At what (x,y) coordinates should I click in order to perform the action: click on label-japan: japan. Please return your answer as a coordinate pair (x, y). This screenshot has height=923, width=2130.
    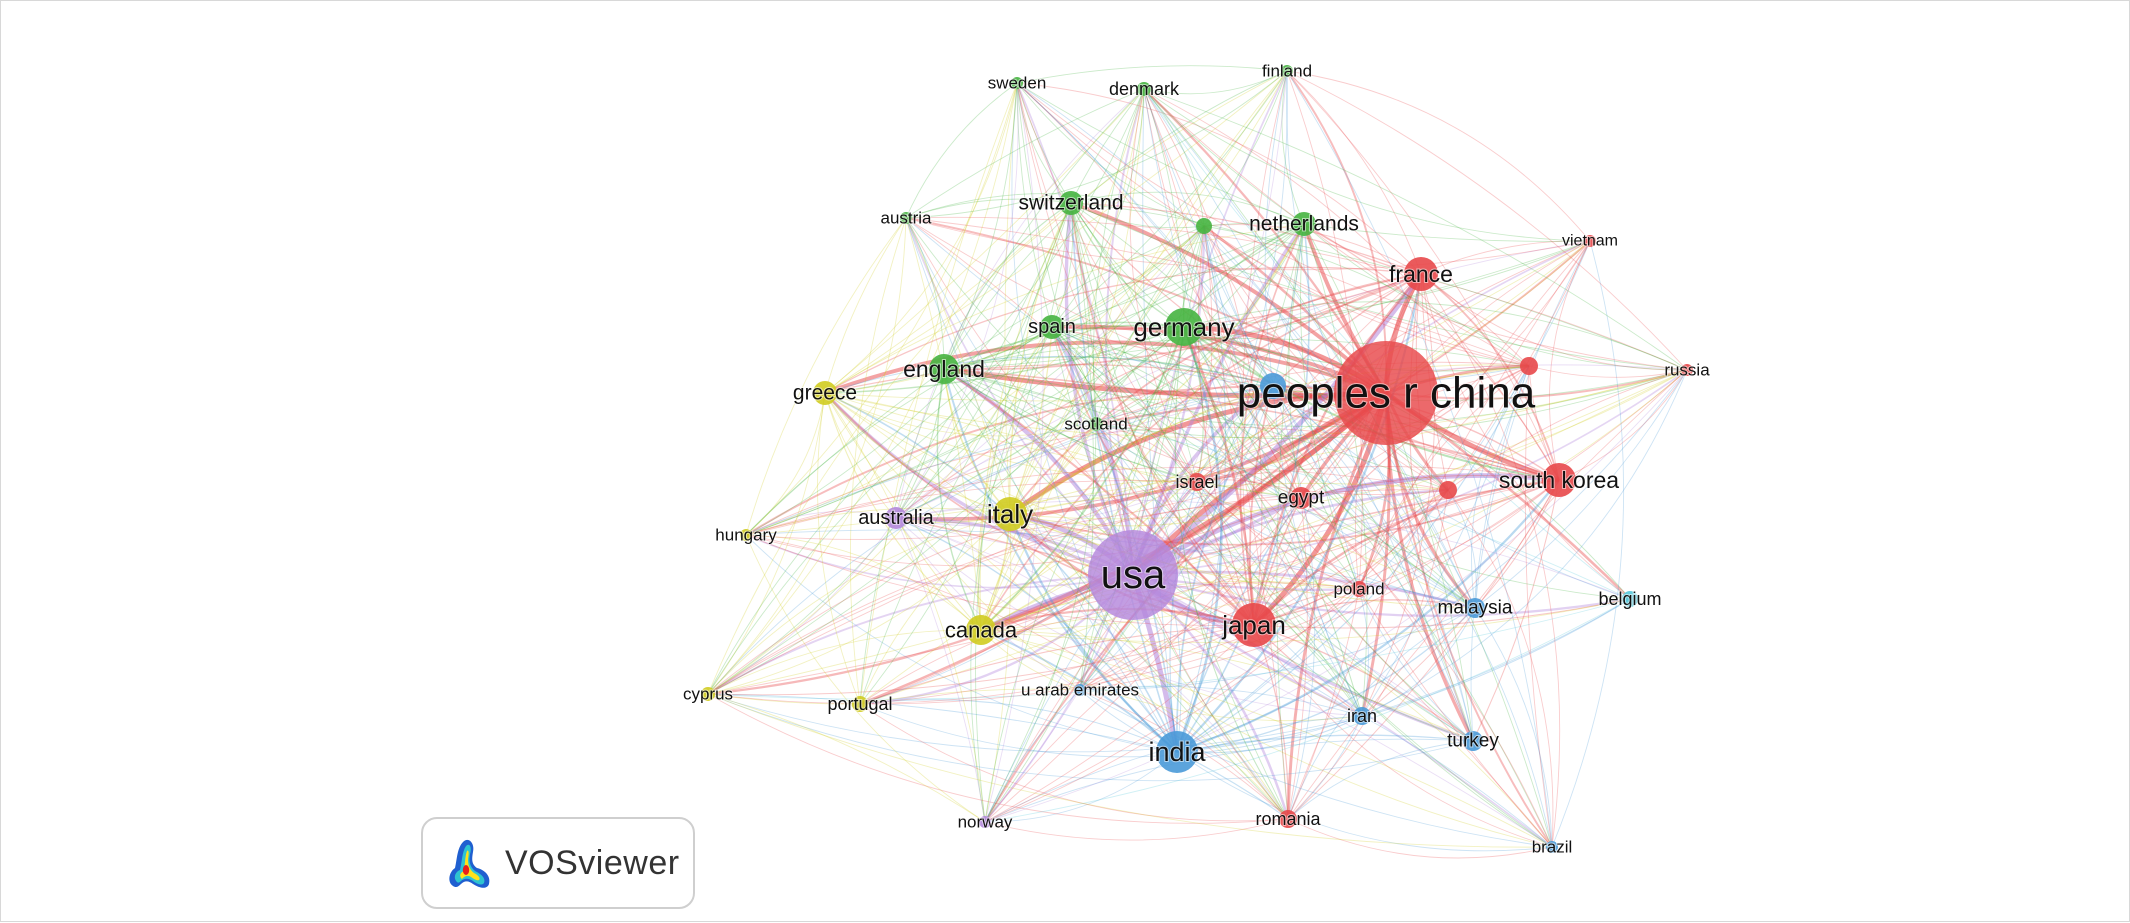
    Looking at the image, I should click on (1253, 625).